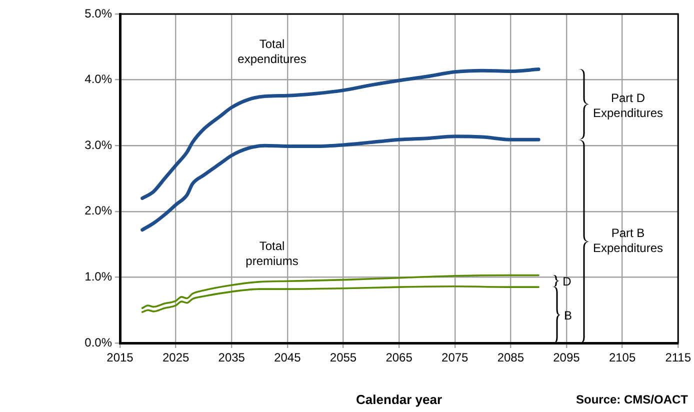 The image size is (694, 412). Describe the element at coordinates (272, 253) in the screenshot. I see `annotation: Total premiums` at that location.